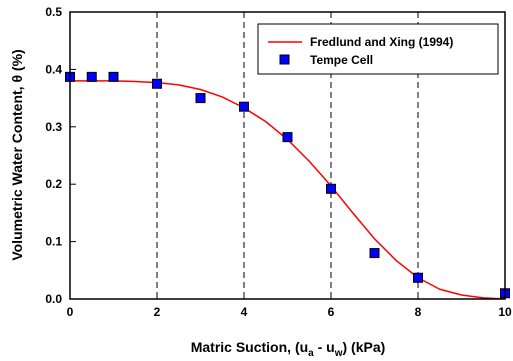 This screenshot has width=513, height=361. Describe the element at coordinates (284, 59) in the screenshot. I see `legend-marker-swatch` at that location.